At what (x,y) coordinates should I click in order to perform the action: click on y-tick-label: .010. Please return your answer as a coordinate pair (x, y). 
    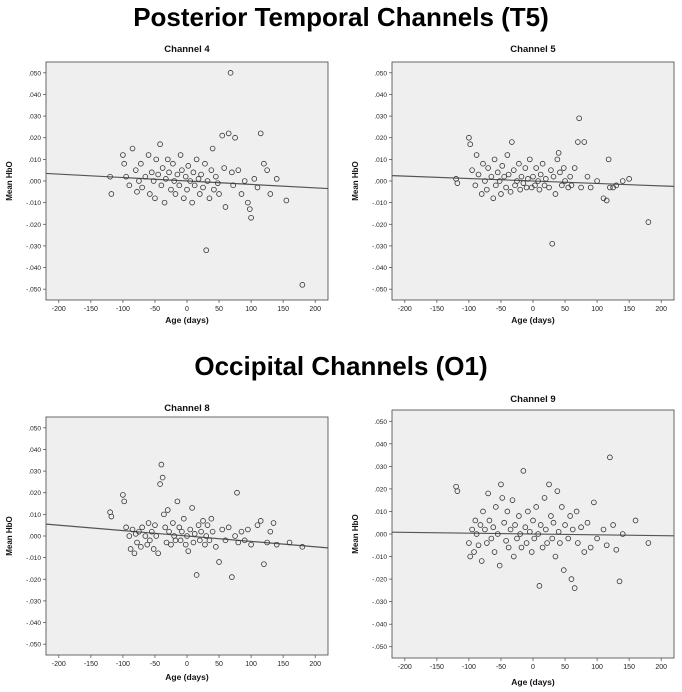
    Looking at the image, I should click on (34, 515).